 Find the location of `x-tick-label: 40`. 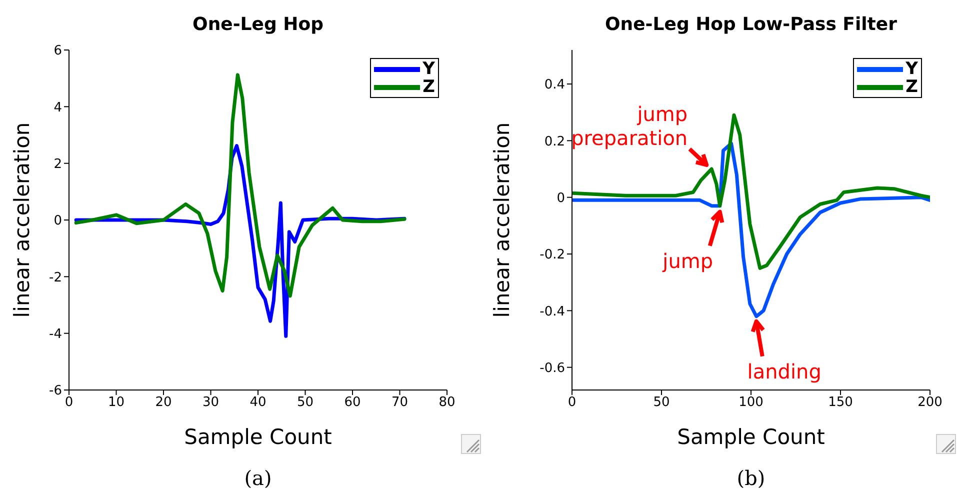

x-tick-label: 40 is located at coordinates (258, 402).